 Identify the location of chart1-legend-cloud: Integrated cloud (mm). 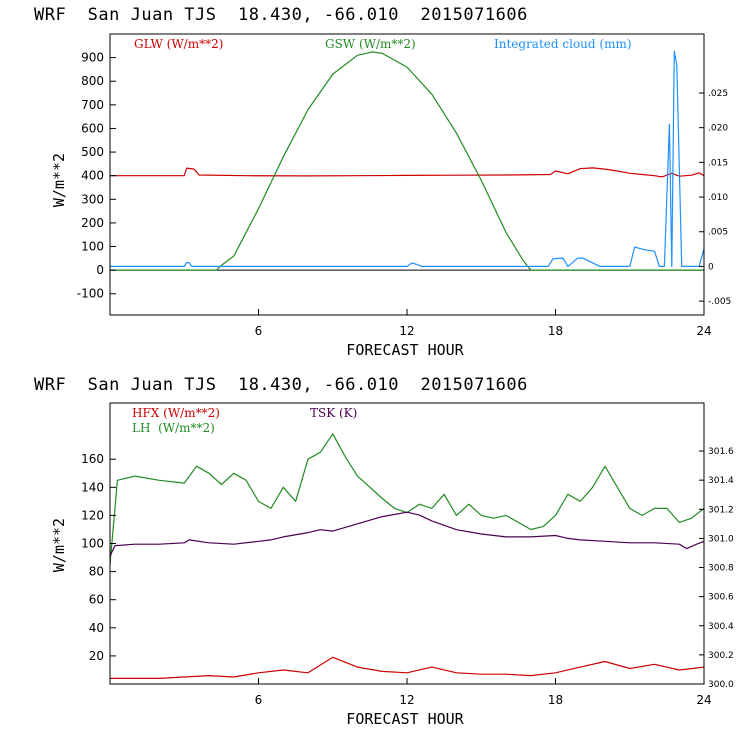
(563, 44).